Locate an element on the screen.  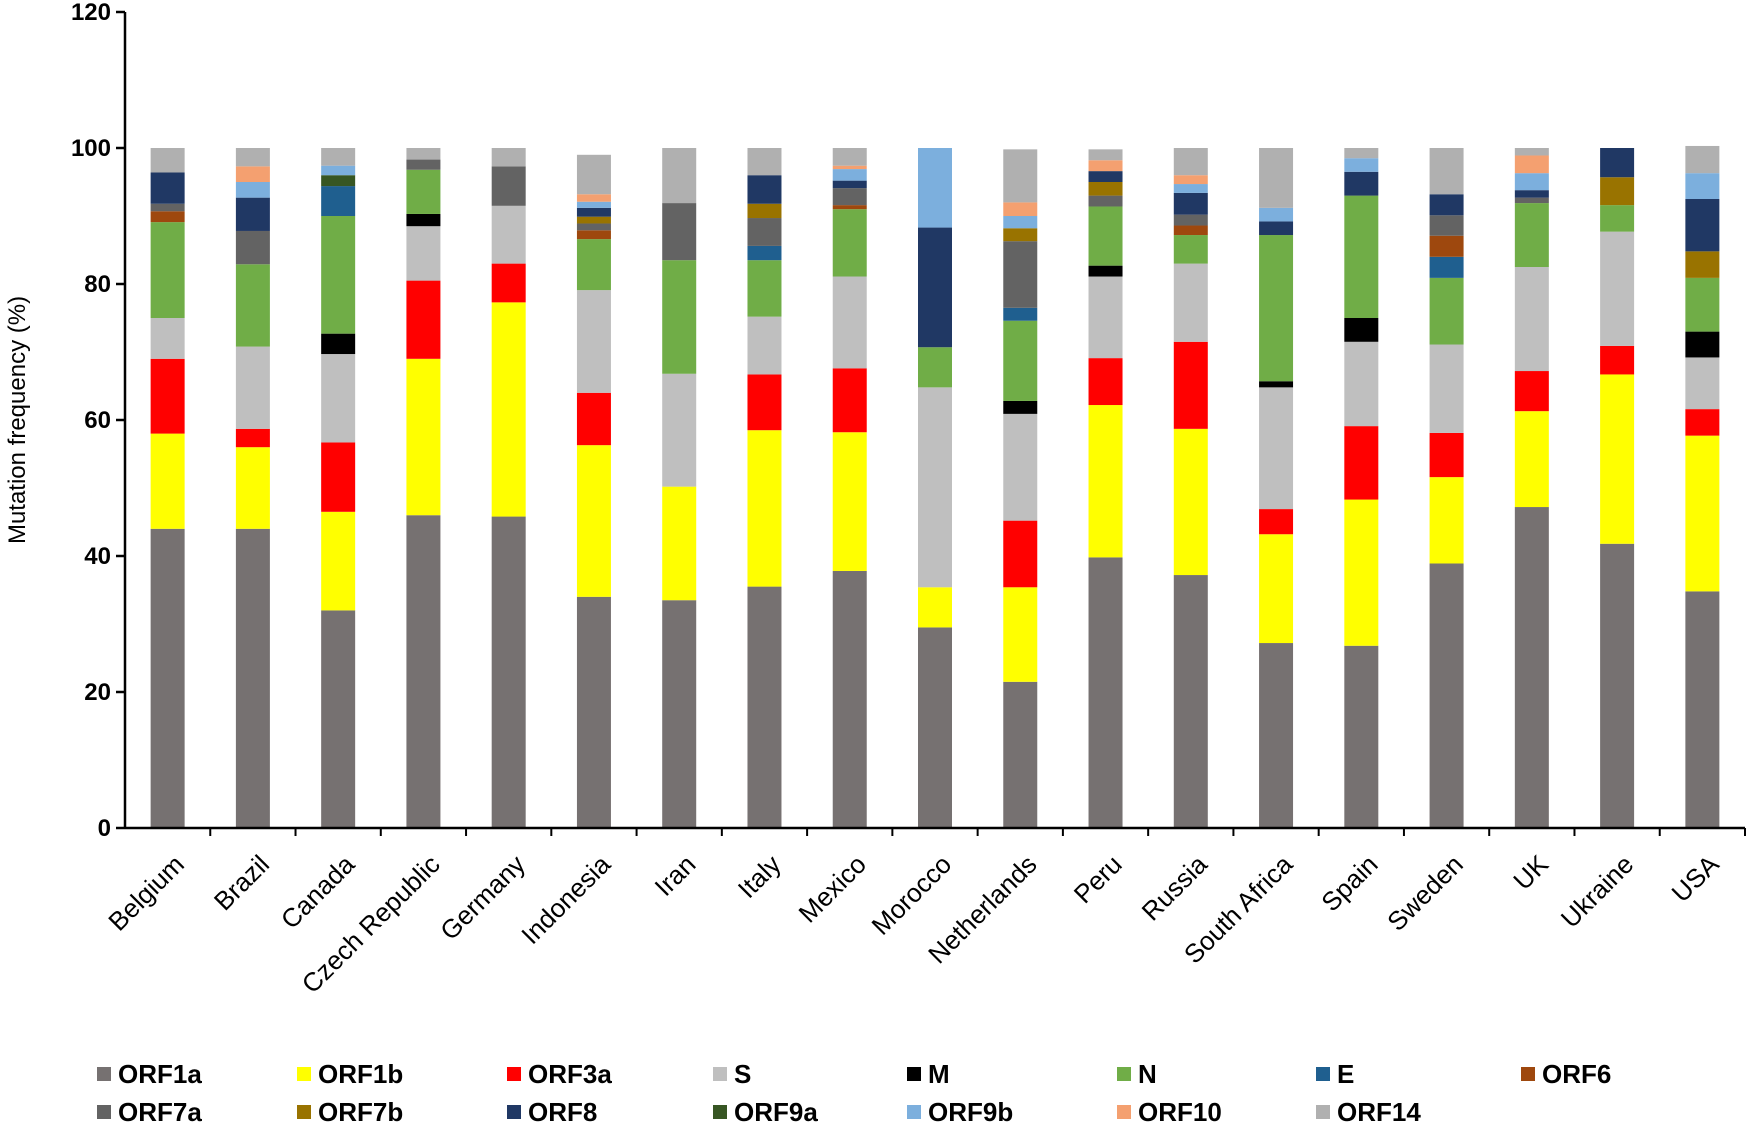
bar-segment-s-brazil is located at coordinates (252, 387).